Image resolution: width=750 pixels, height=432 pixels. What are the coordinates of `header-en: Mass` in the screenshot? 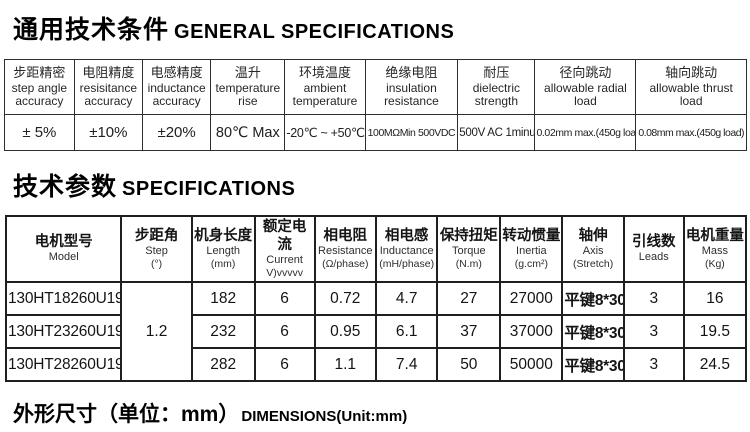 It's located at (715, 251).